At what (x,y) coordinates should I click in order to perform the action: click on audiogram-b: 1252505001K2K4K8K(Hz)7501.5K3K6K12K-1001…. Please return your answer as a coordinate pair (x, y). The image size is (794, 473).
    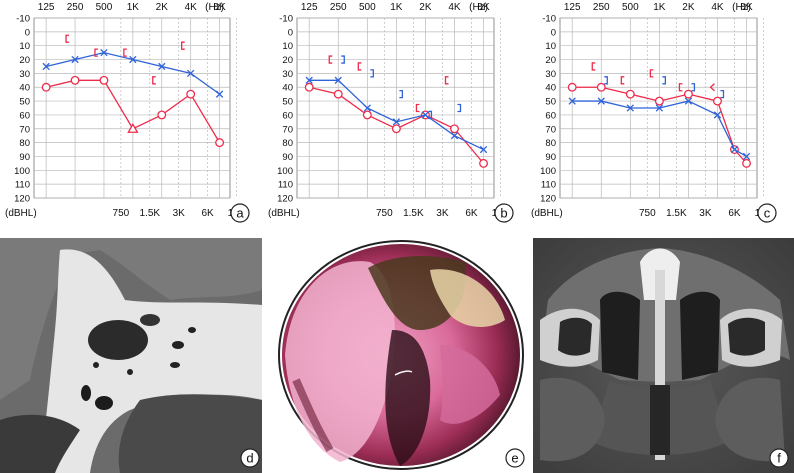
    Looking at the image, I should click on (391, 112).